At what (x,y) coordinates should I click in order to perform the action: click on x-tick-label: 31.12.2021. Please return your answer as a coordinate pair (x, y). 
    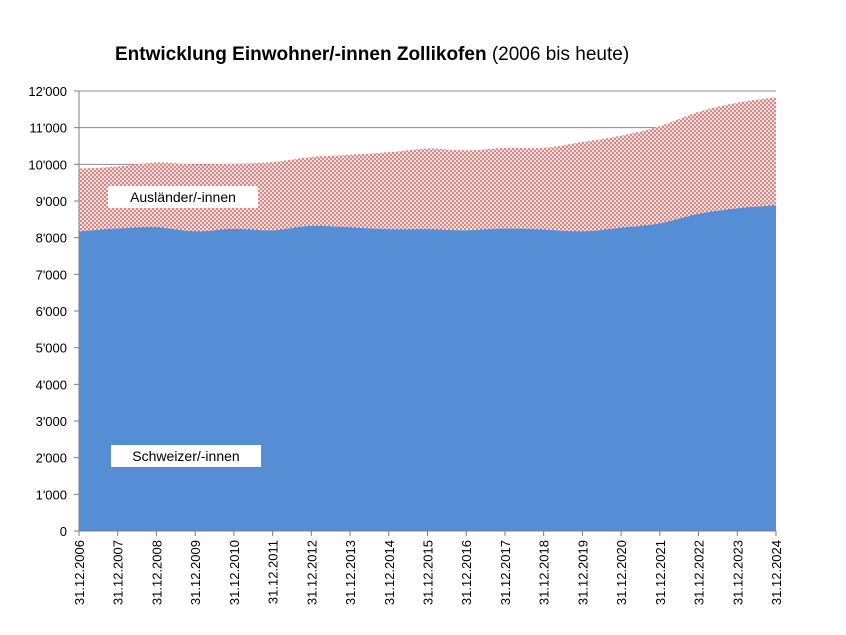
    Looking at the image, I should click on (660, 572).